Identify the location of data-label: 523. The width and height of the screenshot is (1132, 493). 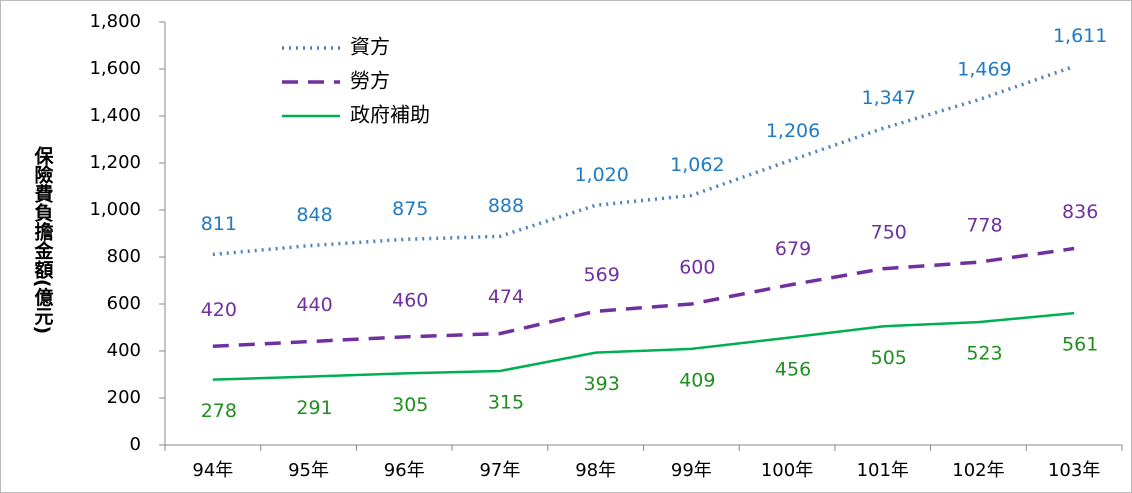
(984, 354).